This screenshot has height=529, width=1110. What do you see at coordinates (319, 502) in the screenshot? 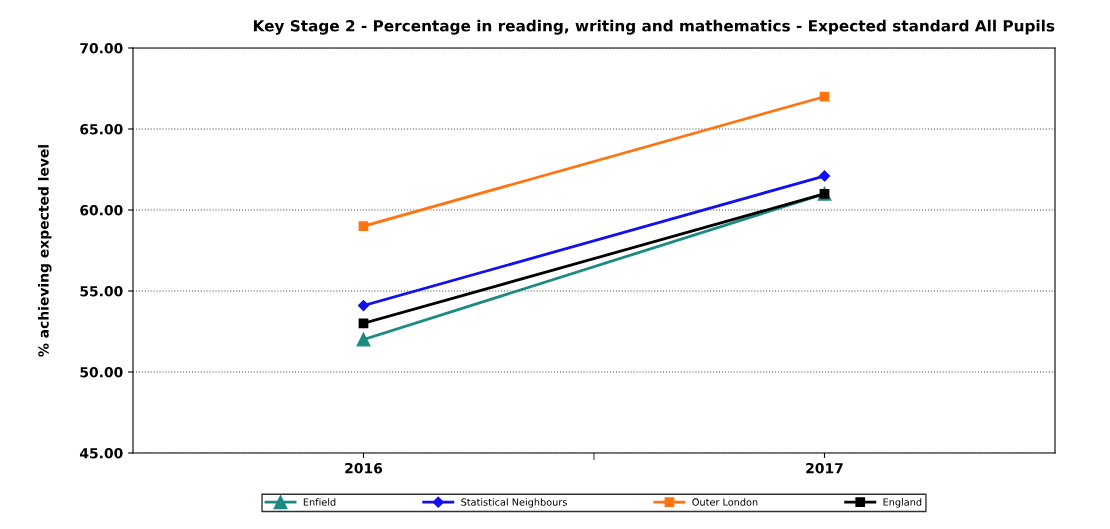
I see `legend-label: Enfield` at bounding box center [319, 502].